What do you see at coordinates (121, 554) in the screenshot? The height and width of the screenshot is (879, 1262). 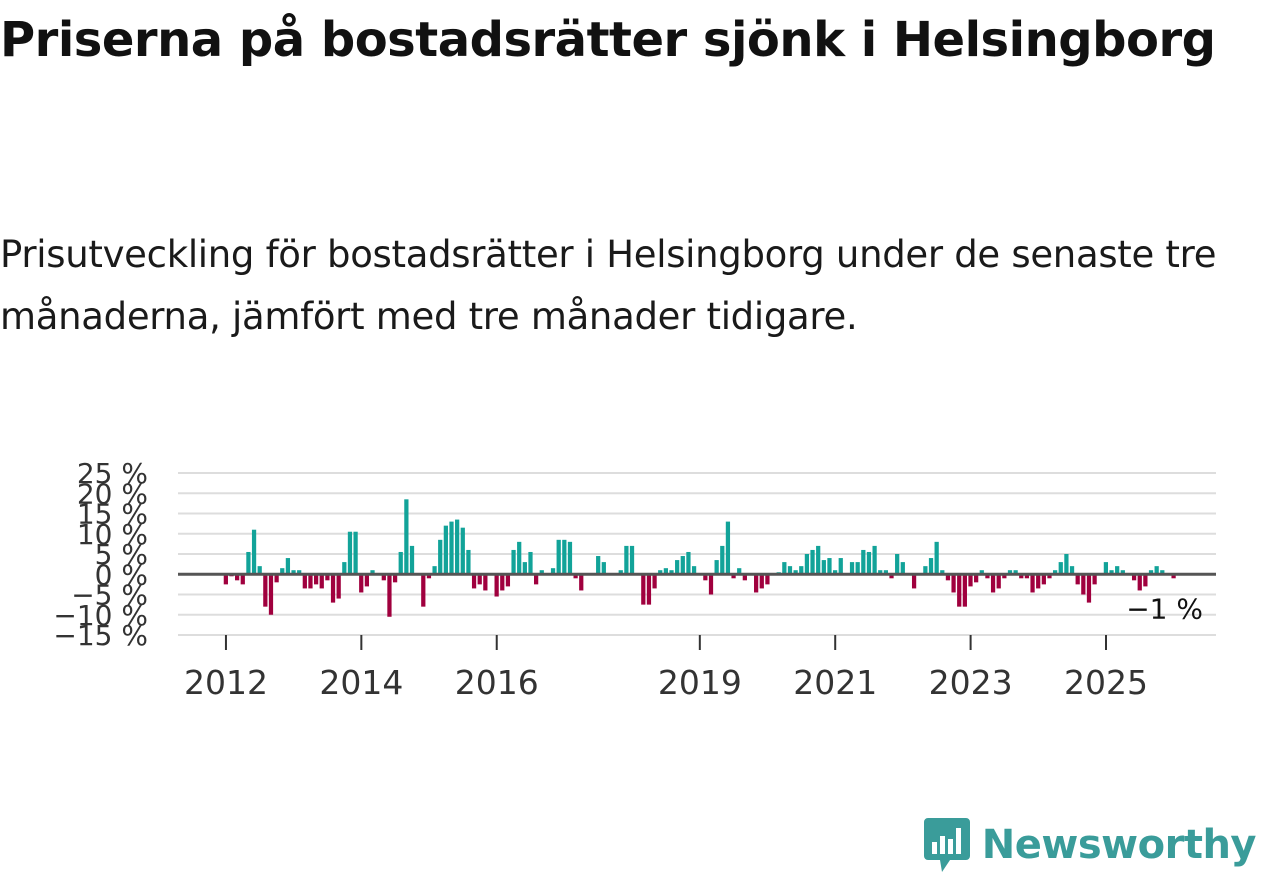 I see `y-tick-label: 5 %` at bounding box center [121, 554].